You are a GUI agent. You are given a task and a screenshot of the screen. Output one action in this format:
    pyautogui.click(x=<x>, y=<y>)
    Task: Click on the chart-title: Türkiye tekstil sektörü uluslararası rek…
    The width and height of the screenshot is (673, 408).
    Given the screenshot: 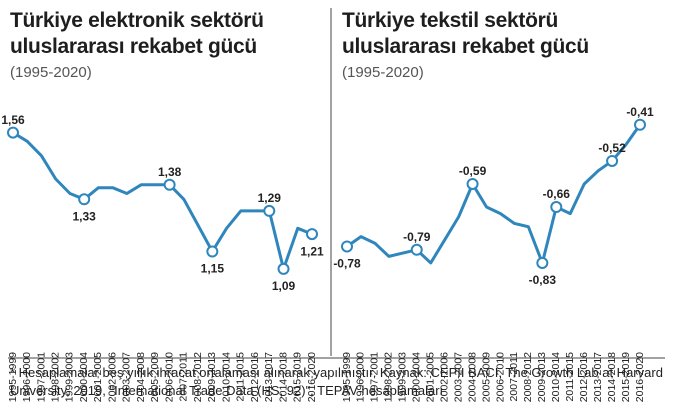 What is the action you would take?
    pyautogui.click(x=465, y=33)
    